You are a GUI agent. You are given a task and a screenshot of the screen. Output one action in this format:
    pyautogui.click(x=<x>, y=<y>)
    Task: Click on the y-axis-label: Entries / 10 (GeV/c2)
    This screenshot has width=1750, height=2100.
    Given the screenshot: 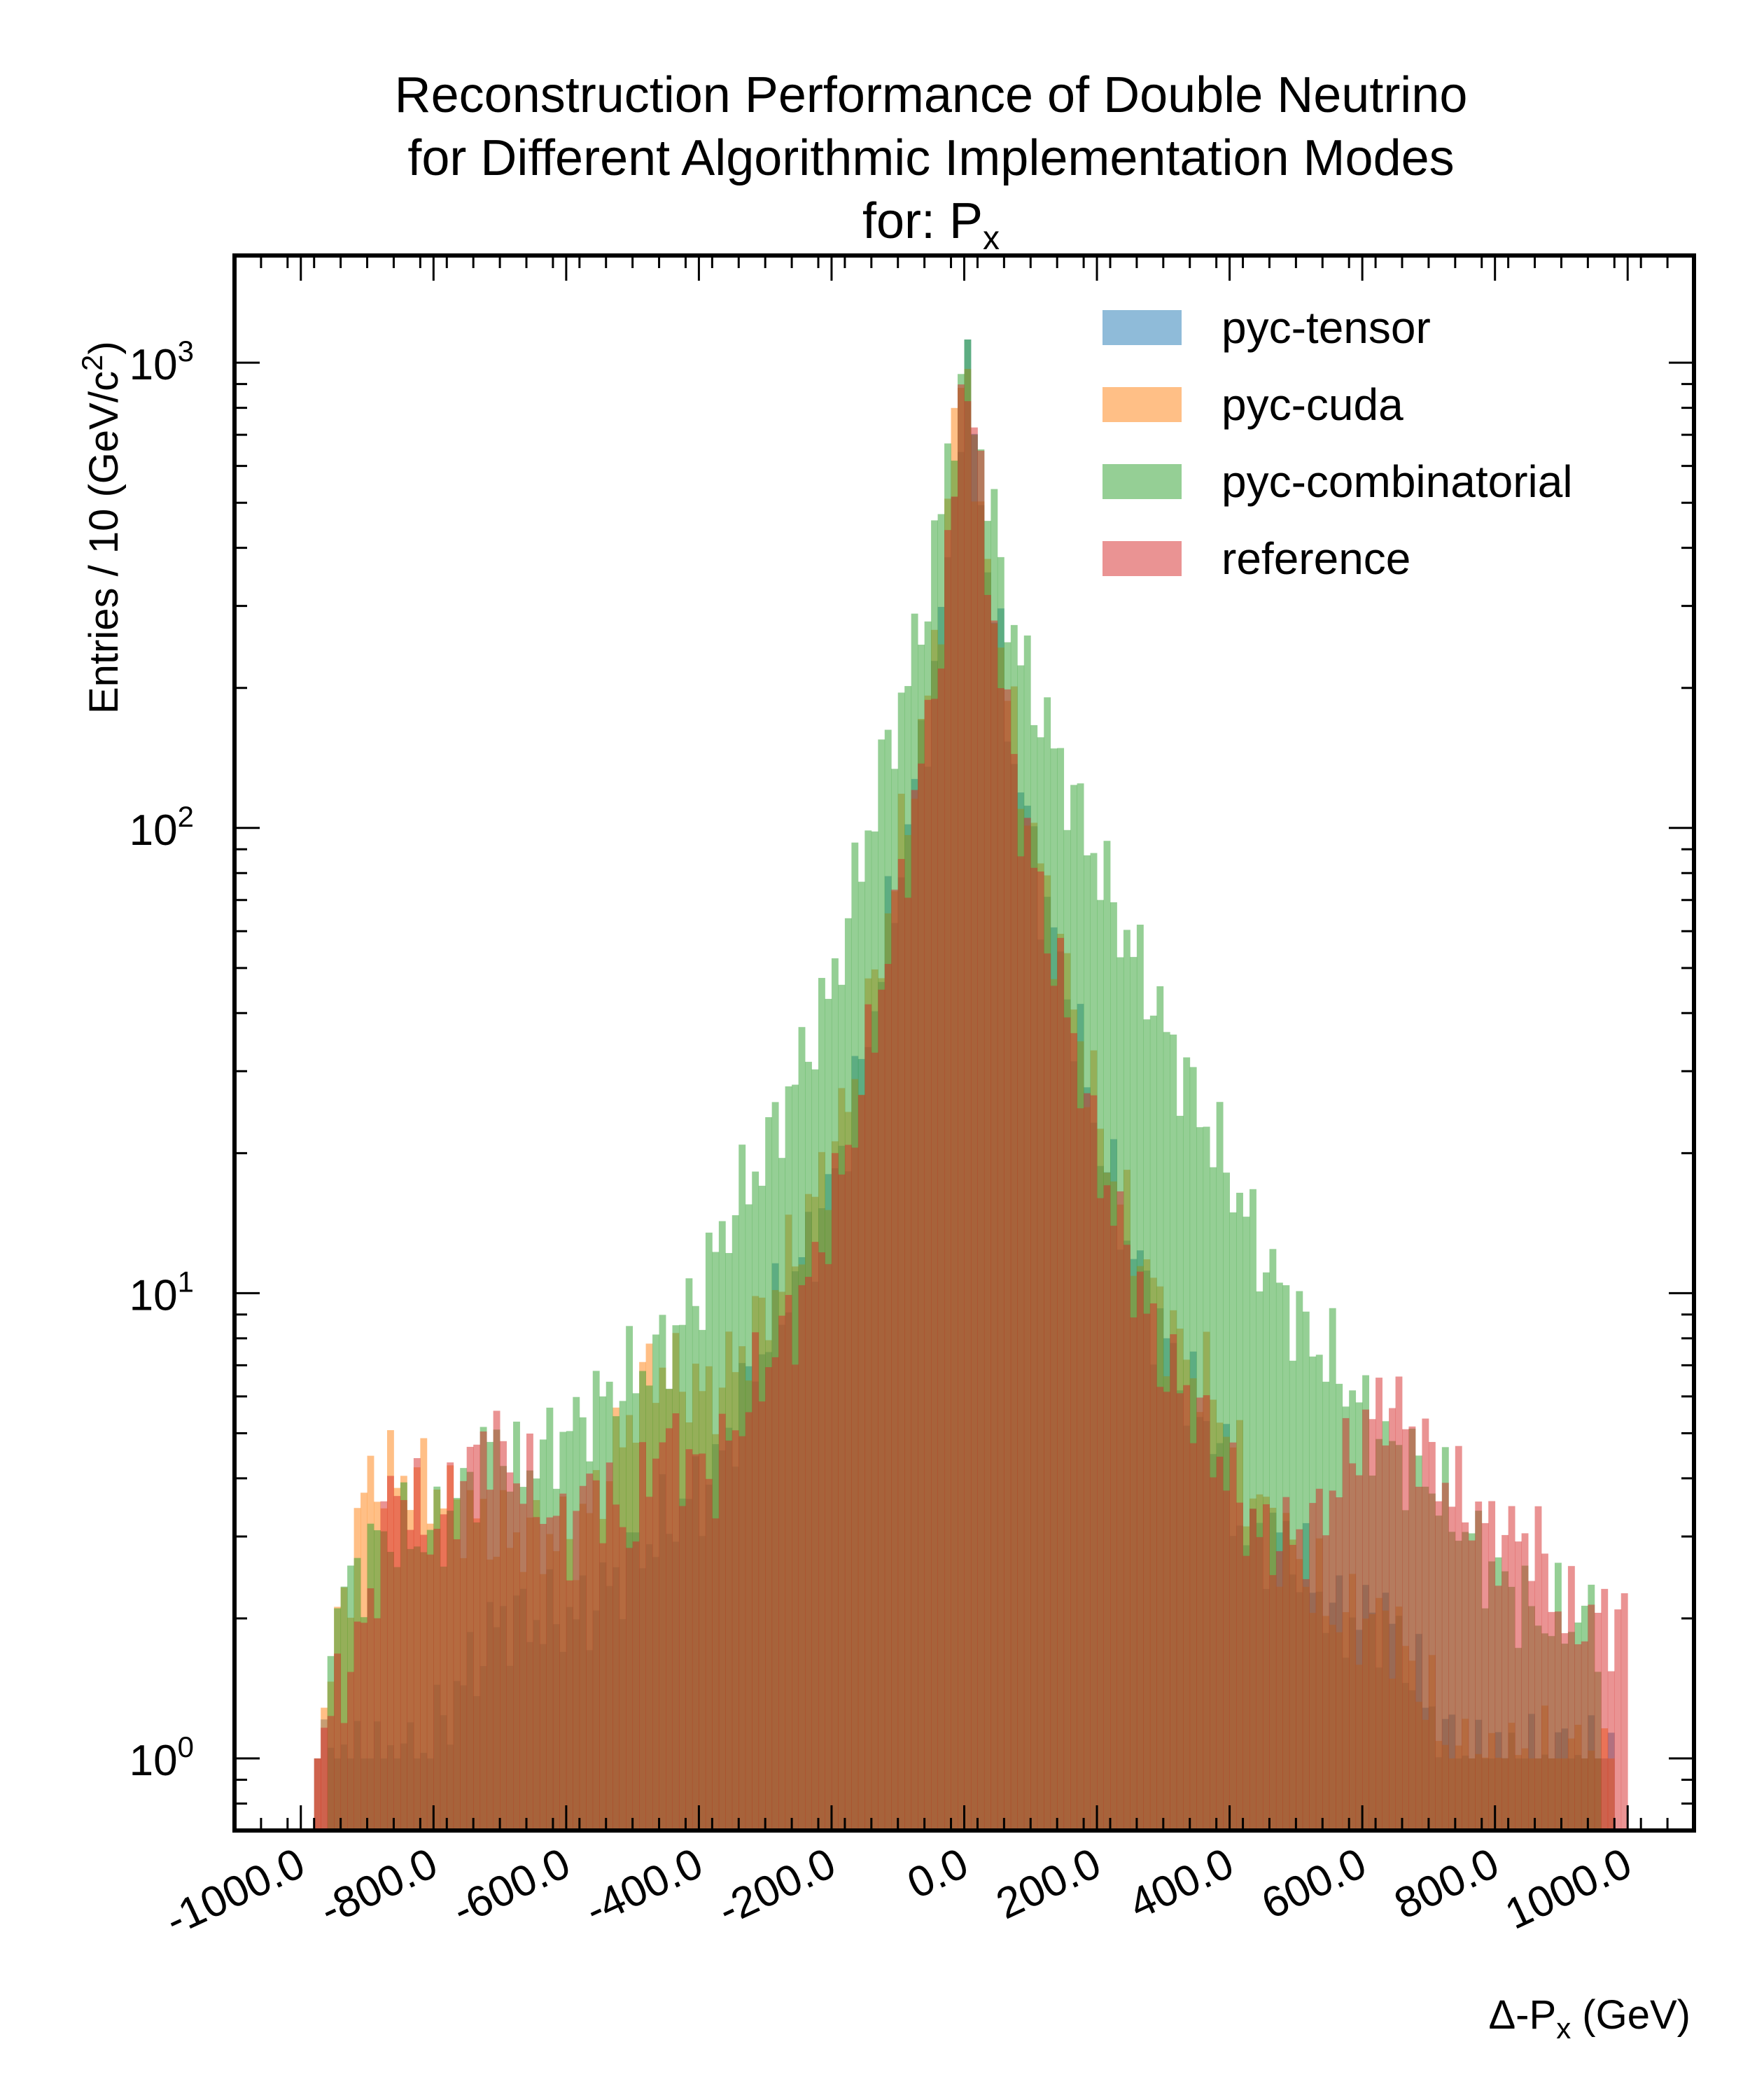 What is the action you would take?
    pyautogui.click(x=101, y=527)
    